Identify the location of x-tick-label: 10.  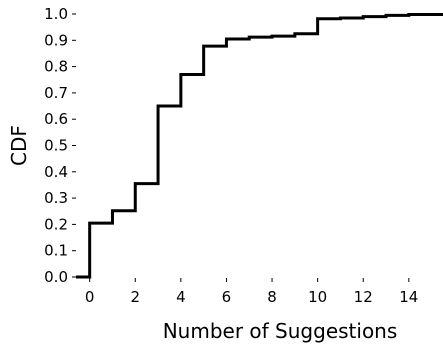
(317, 297).